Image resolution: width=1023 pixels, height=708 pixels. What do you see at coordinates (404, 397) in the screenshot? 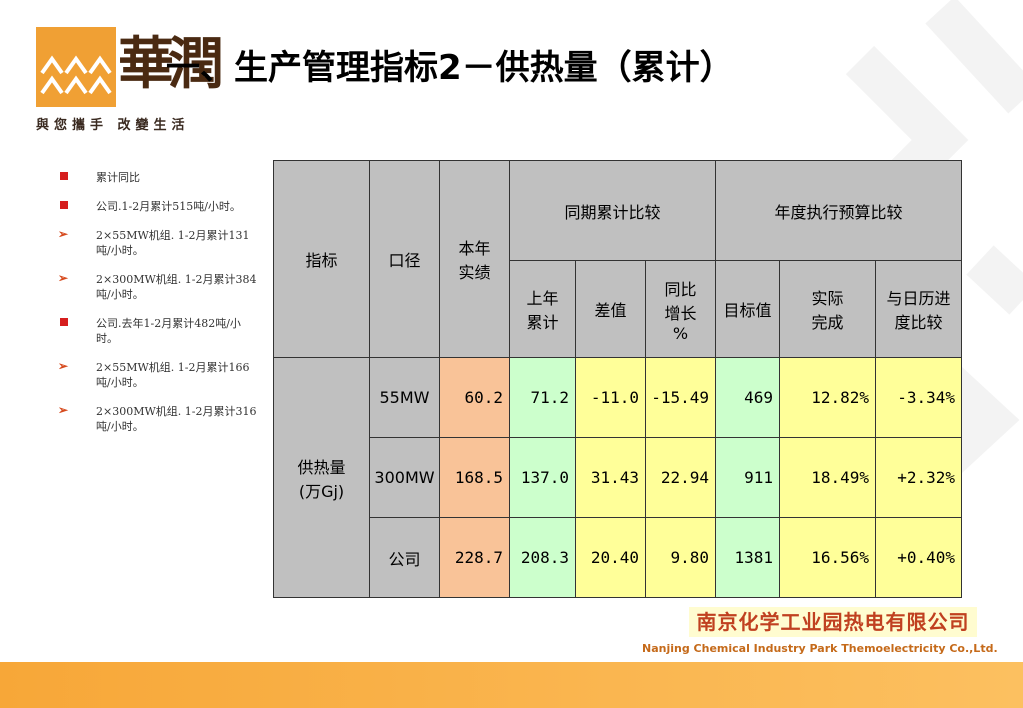
I see `caliber-cell: 55MW` at bounding box center [404, 397].